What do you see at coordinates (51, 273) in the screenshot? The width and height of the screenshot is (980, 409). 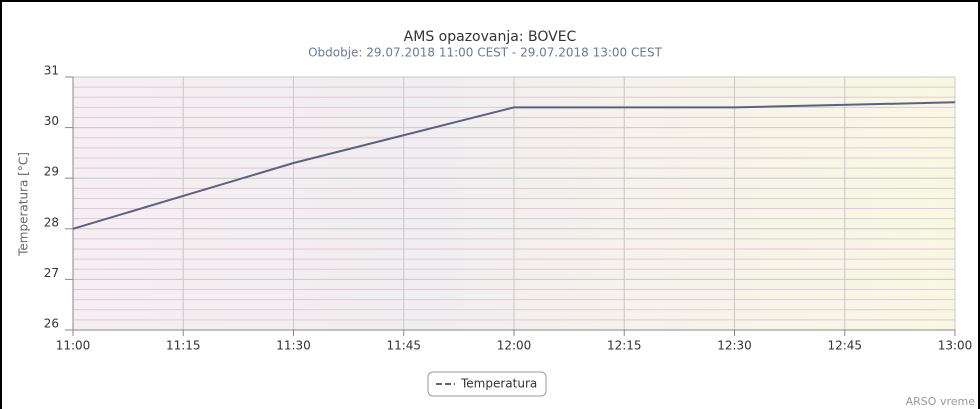 I see `y-tick-label: 27` at bounding box center [51, 273].